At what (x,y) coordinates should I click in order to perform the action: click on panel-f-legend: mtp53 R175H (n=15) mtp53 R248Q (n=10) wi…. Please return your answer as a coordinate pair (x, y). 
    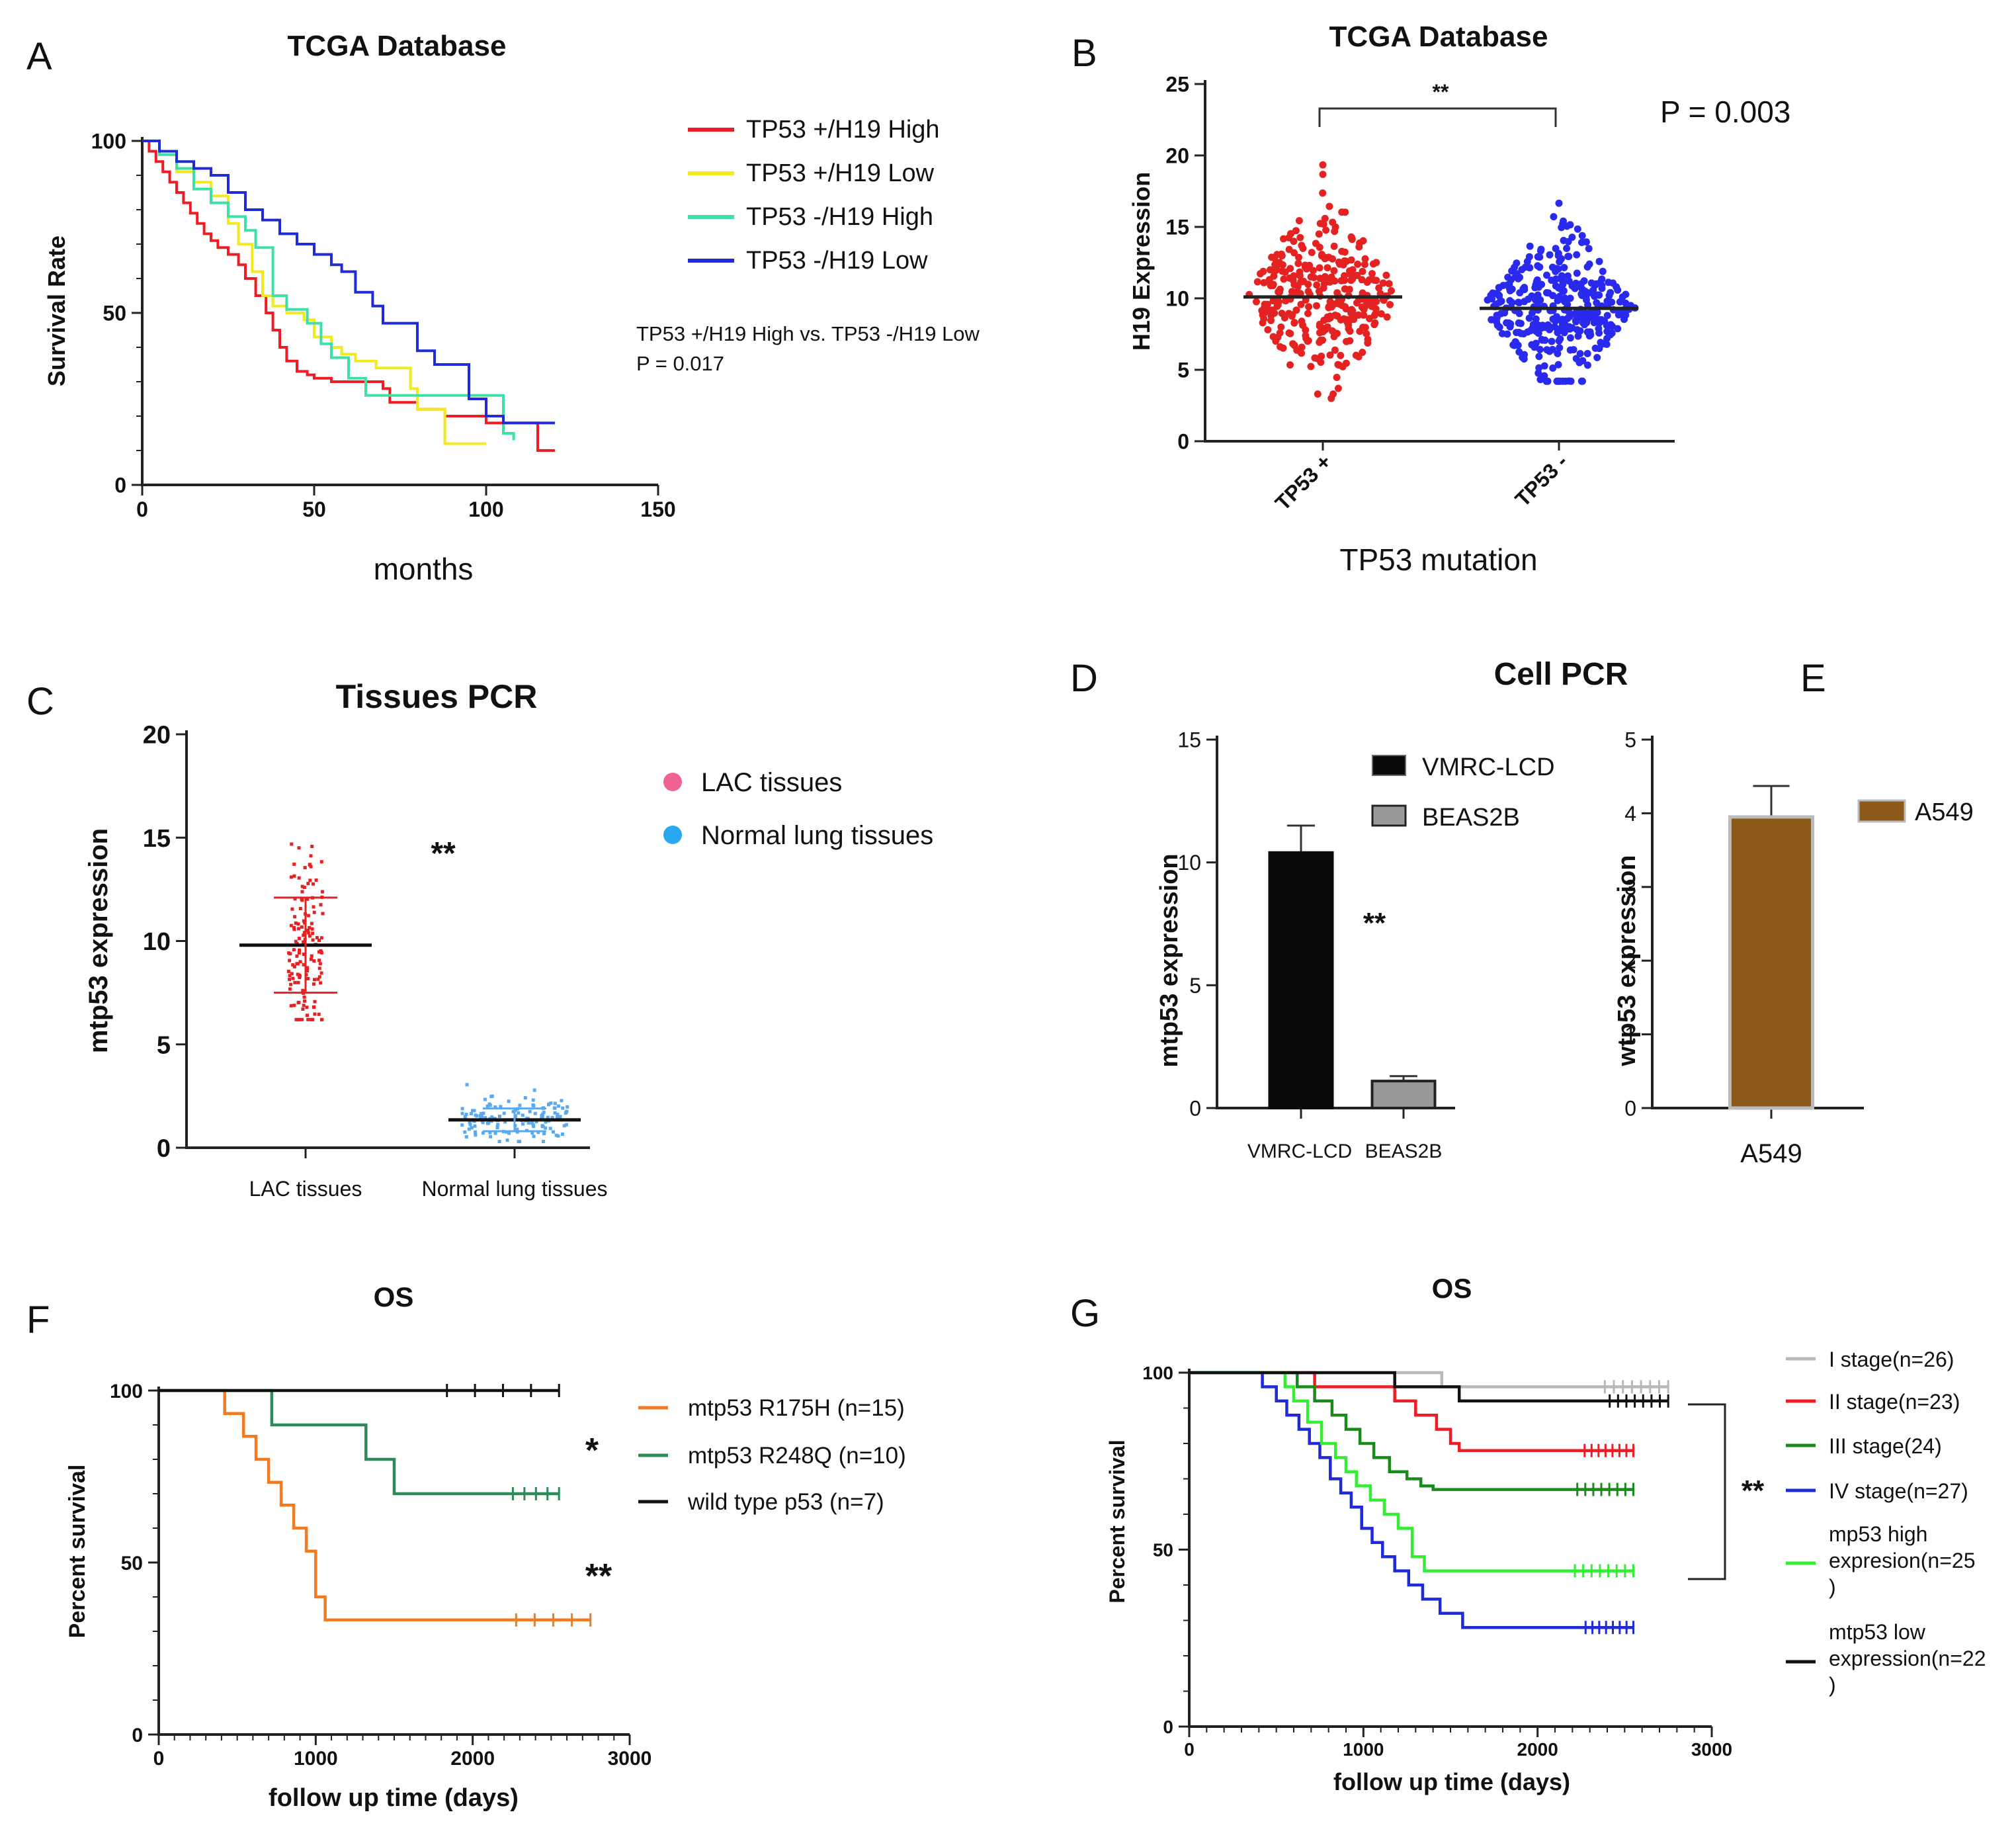
    Looking at the image, I should click on (772, 1455).